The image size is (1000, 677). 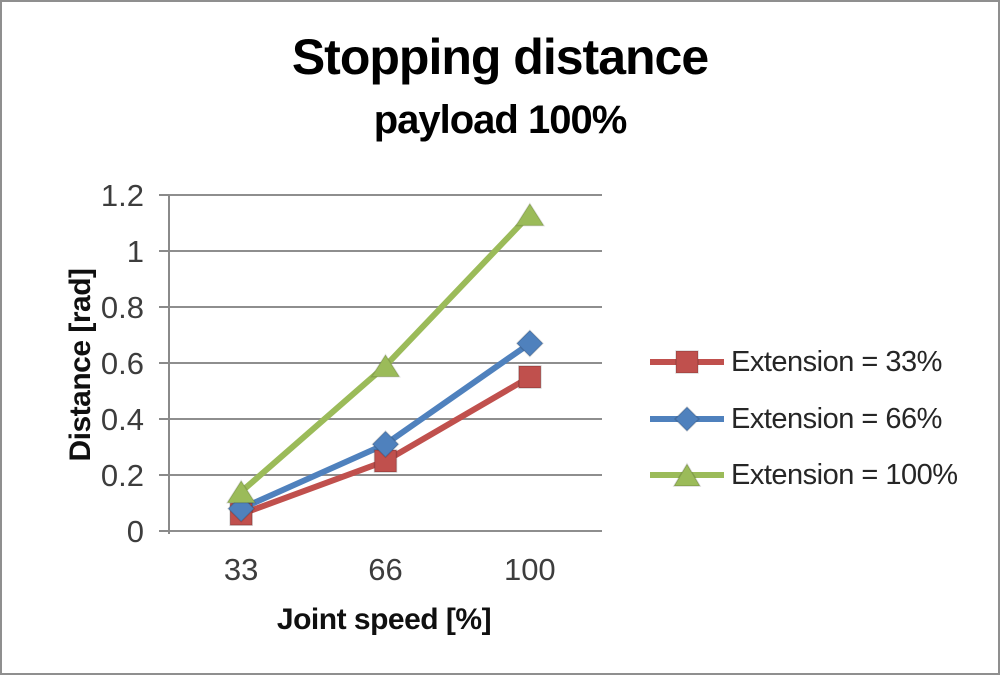 I want to click on legend-label: Extension = 100%, so click(x=844, y=474).